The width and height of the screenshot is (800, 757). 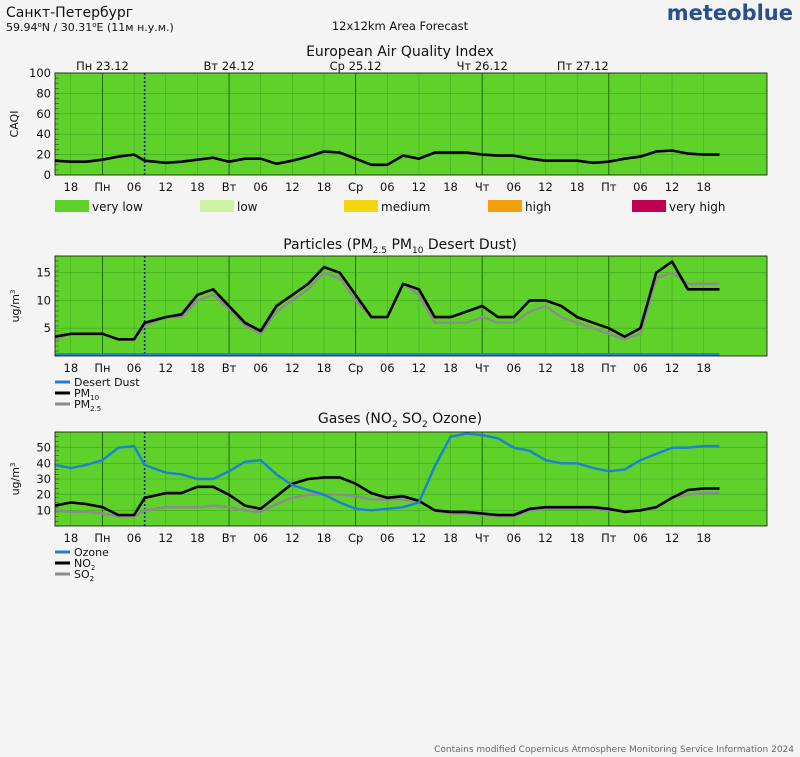 What do you see at coordinates (140, 27) in the screenshot?
I see `elevation: (11м н.у.м.)` at bounding box center [140, 27].